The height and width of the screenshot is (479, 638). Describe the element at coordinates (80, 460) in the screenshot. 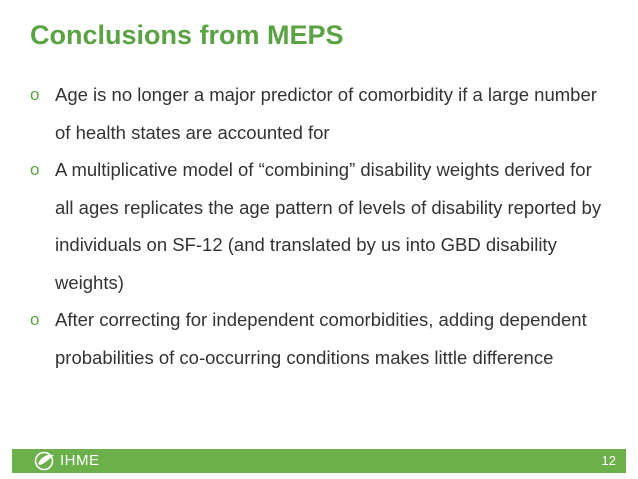

I see `brand-name: IHME` at that location.